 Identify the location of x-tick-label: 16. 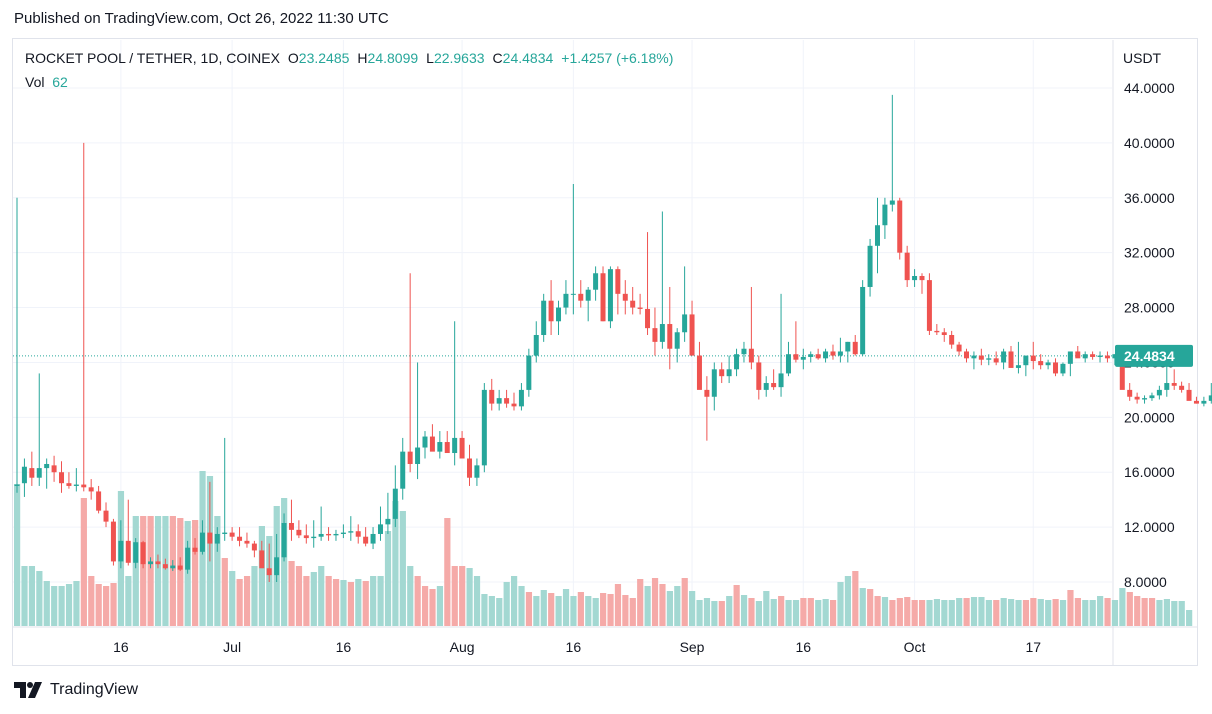
(804, 647).